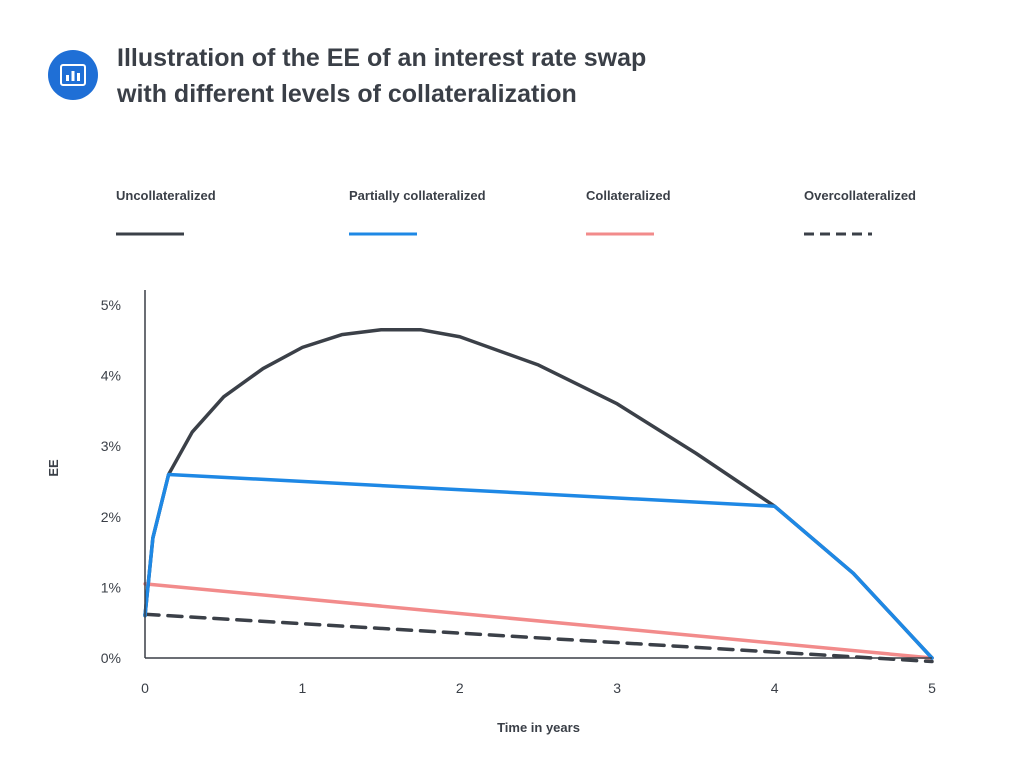  I want to click on y-axis-title: EE, so click(53, 468).